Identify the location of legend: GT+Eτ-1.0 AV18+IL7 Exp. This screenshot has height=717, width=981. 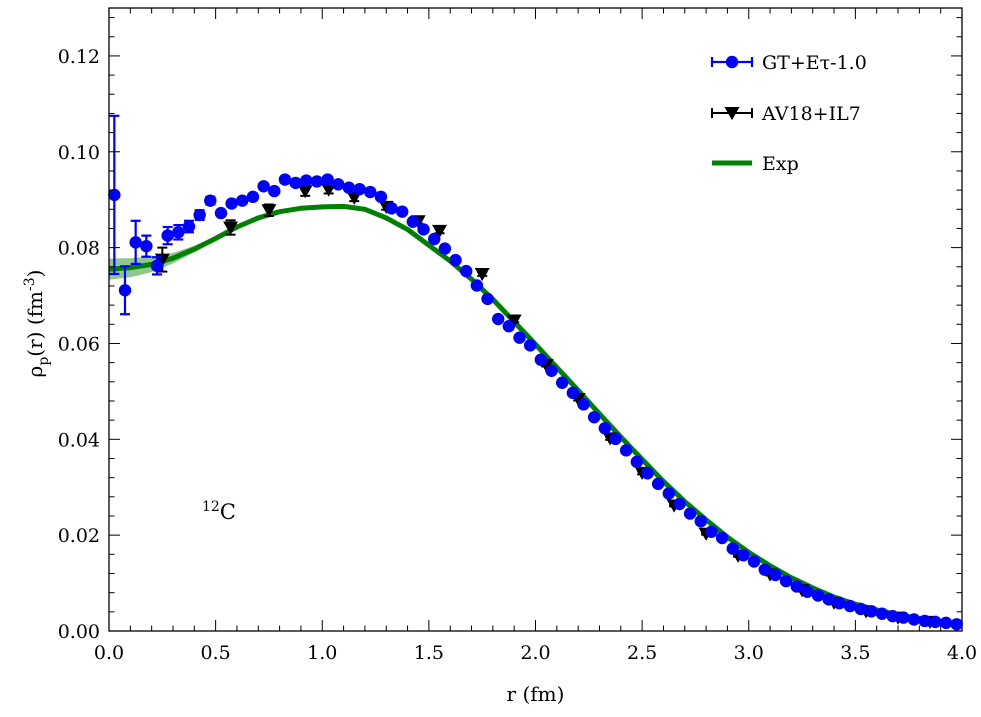
(788, 113).